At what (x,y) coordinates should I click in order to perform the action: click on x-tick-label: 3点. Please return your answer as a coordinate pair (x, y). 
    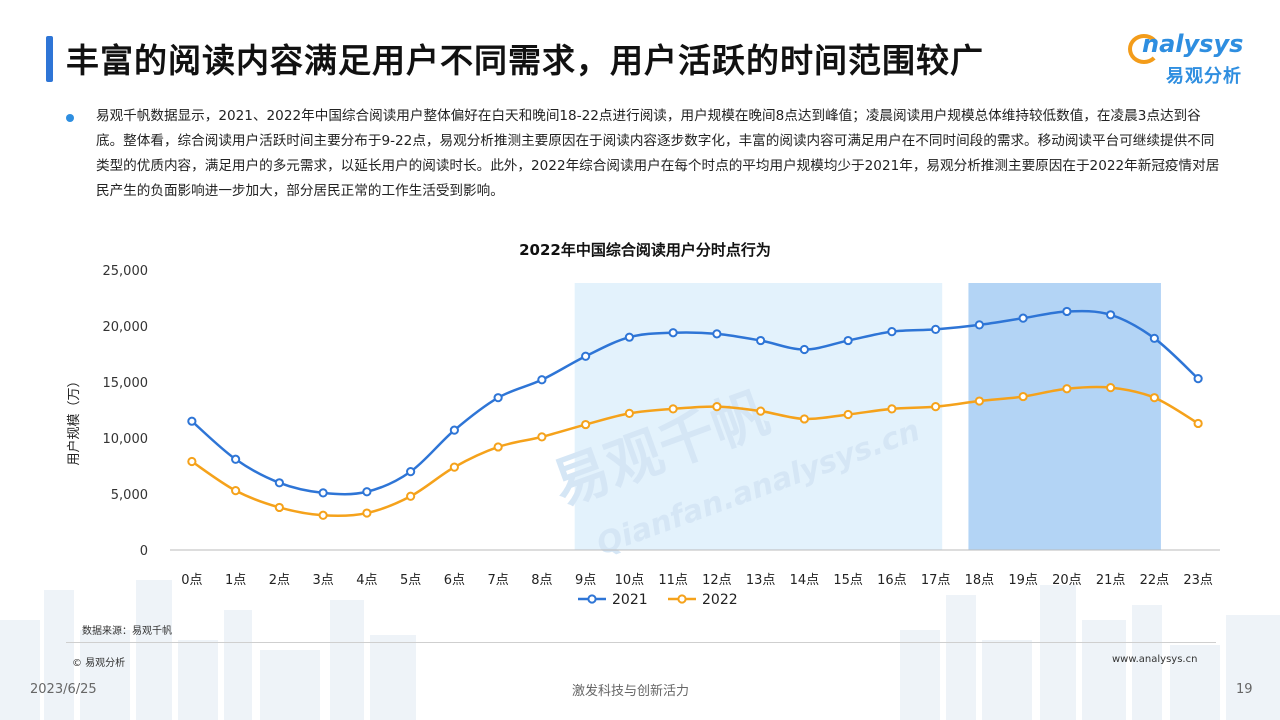
    Looking at the image, I should click on (322, 580).